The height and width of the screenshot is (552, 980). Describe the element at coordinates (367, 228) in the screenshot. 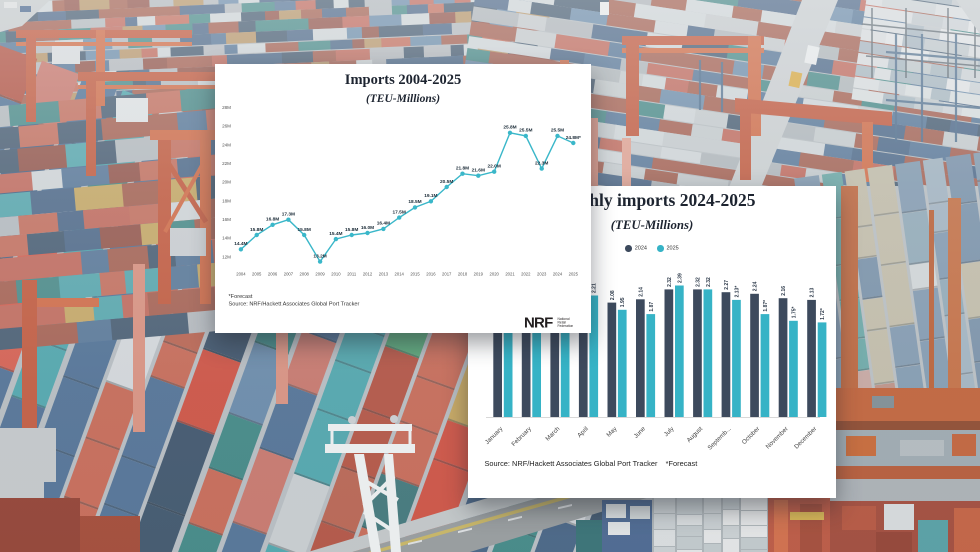

I see `svg-text: 16.0M` at that location.